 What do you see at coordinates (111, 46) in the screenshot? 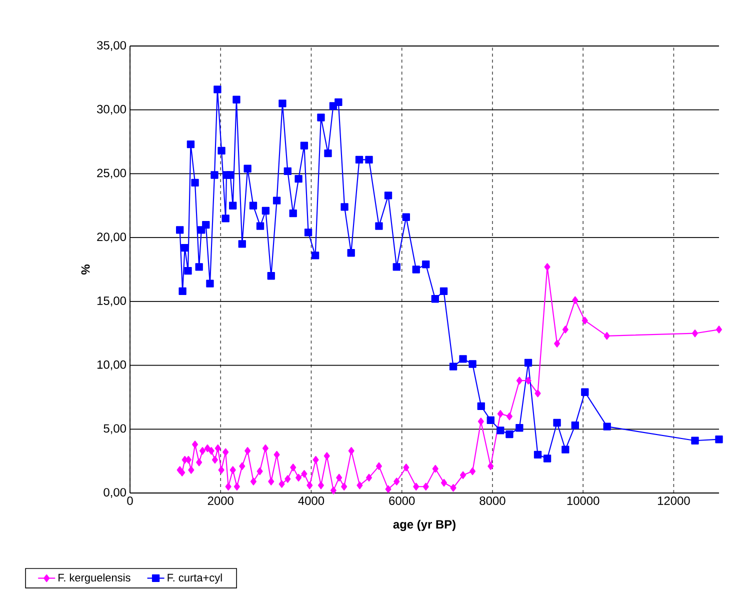
I see `y-tick-label: 35,00` at bounding box center [111, 46].